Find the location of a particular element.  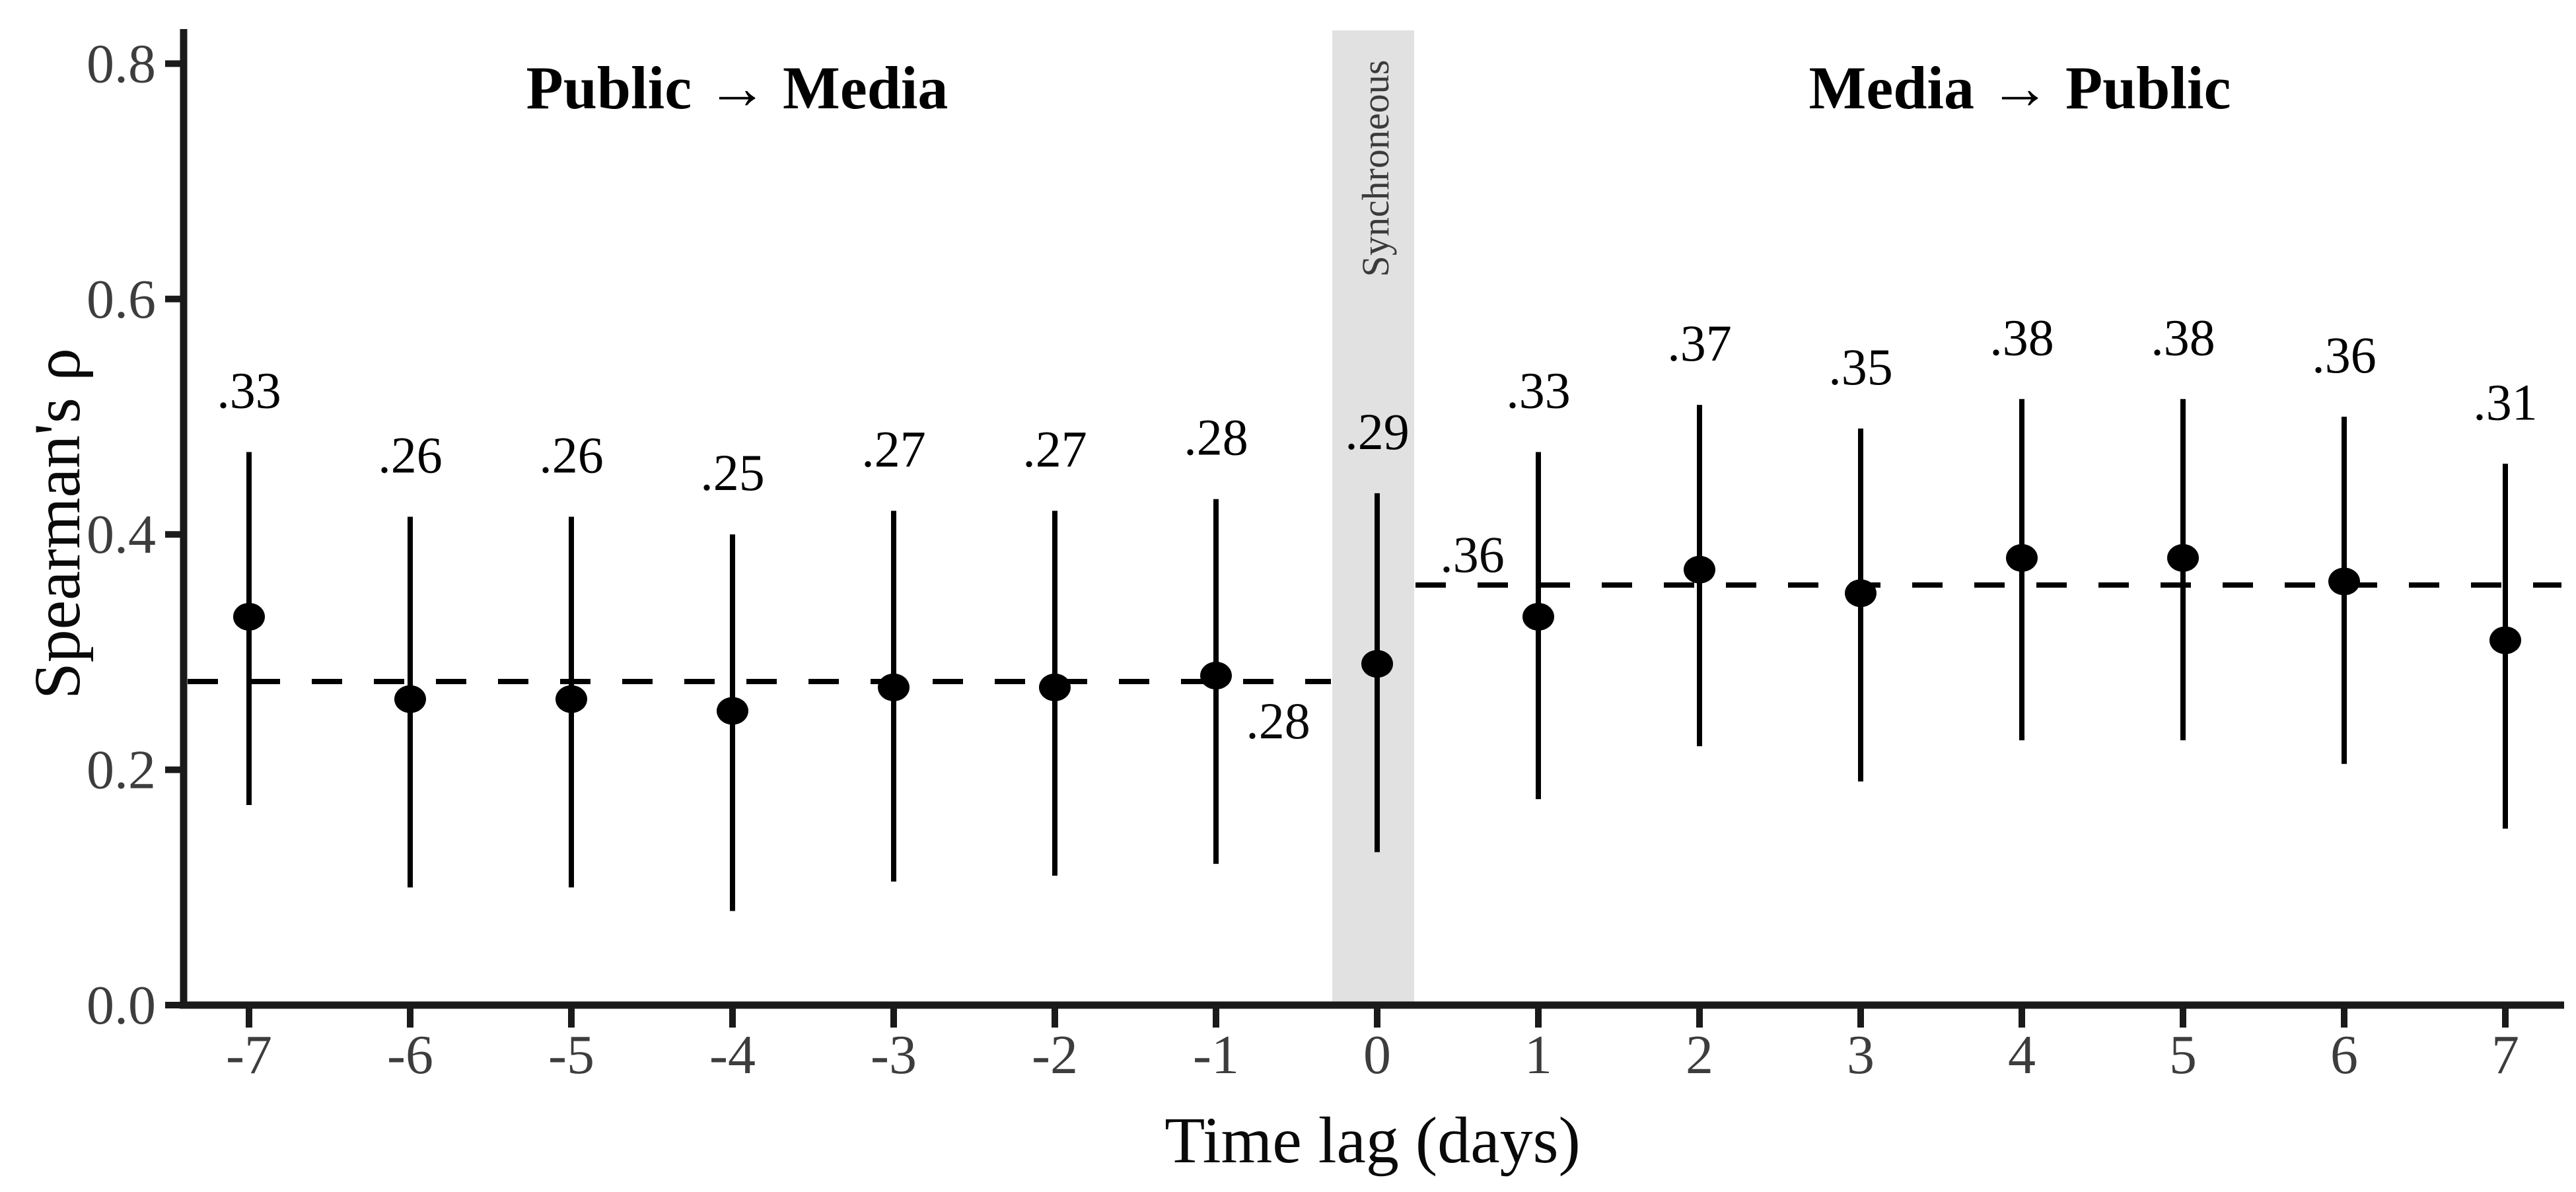

sync-band-layer is located at coordinates (1373, 516).